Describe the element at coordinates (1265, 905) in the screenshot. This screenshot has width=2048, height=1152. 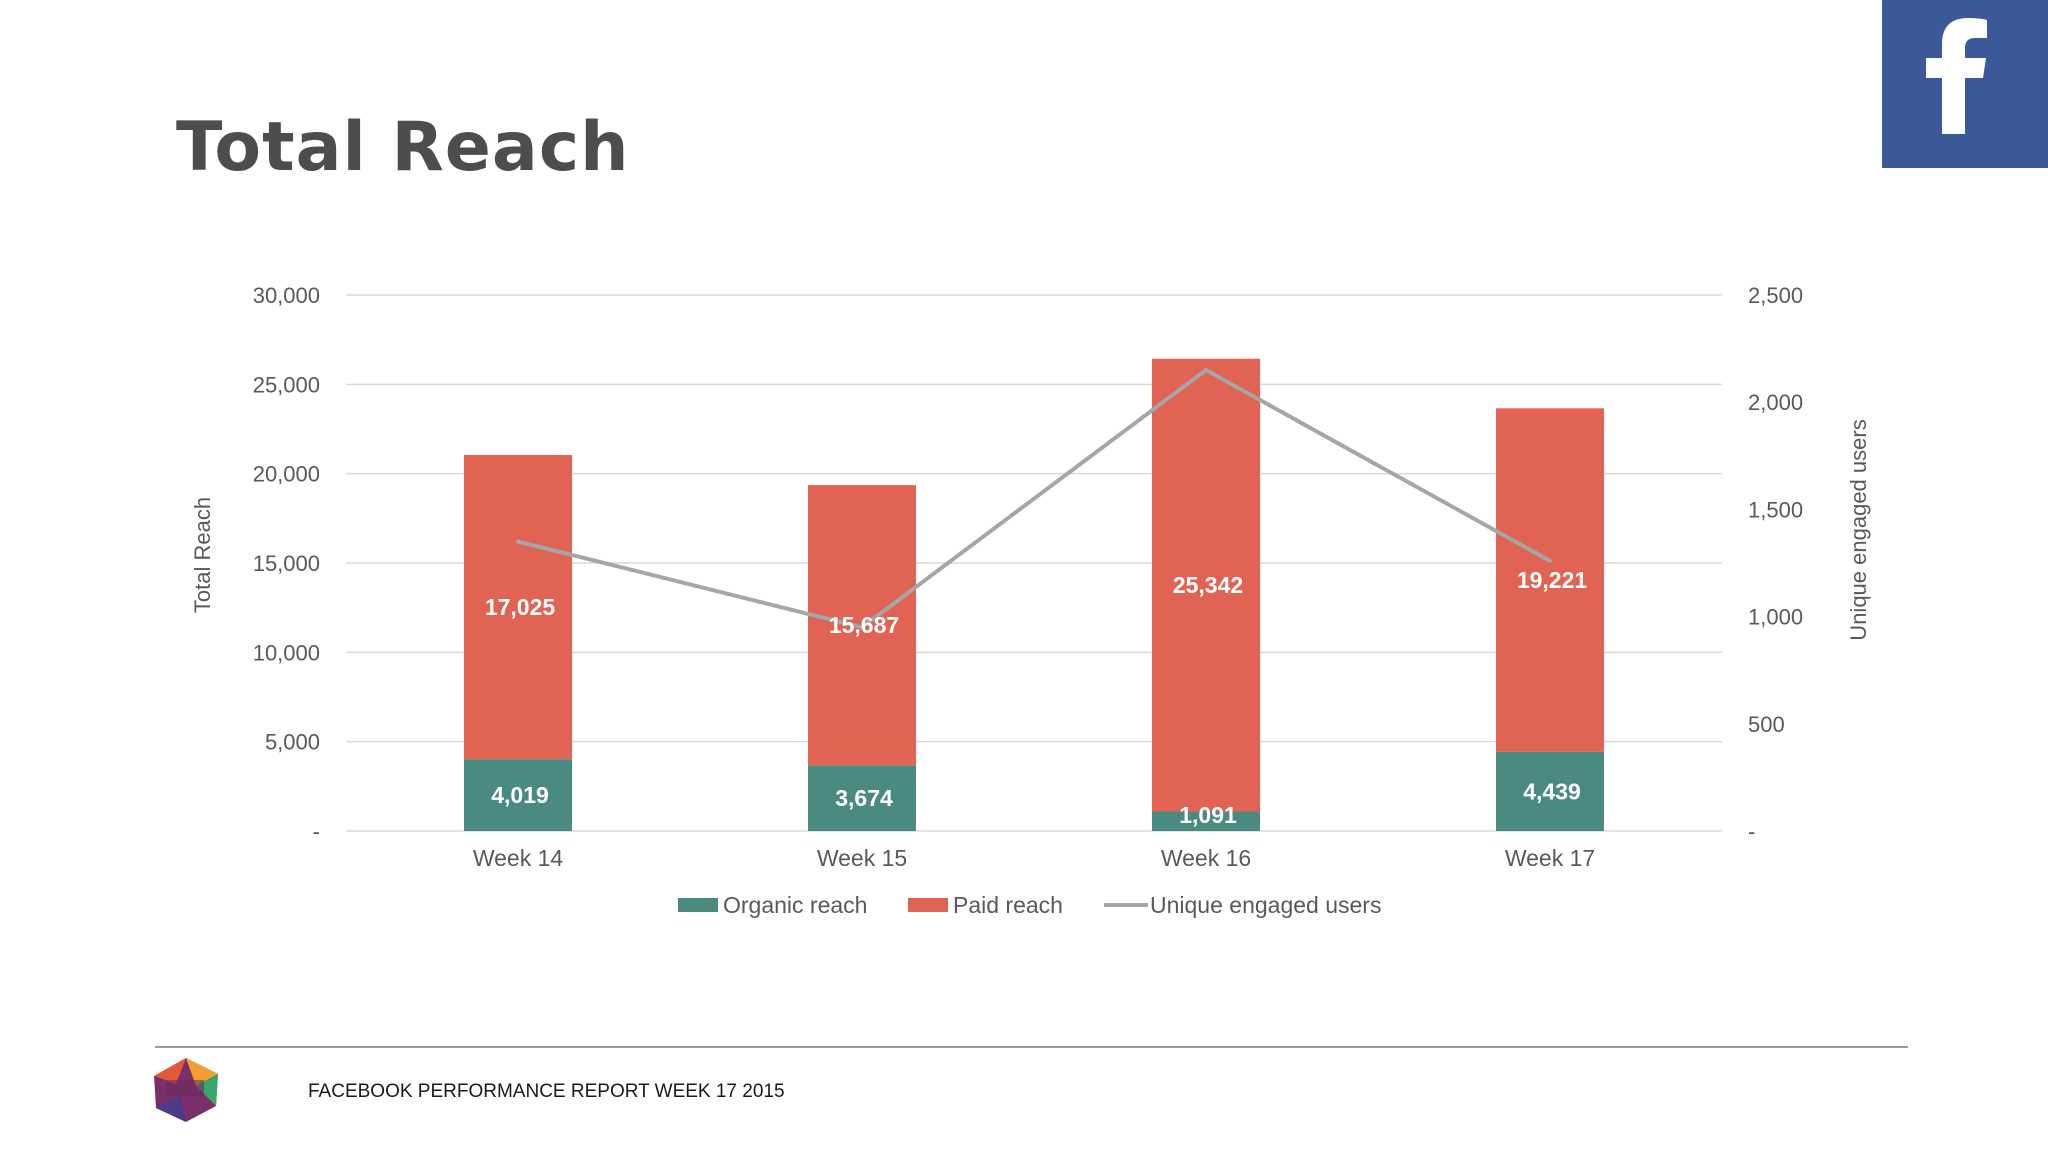
I see `legend-unique-engaged-users-label: Unique engaged users` at that location.